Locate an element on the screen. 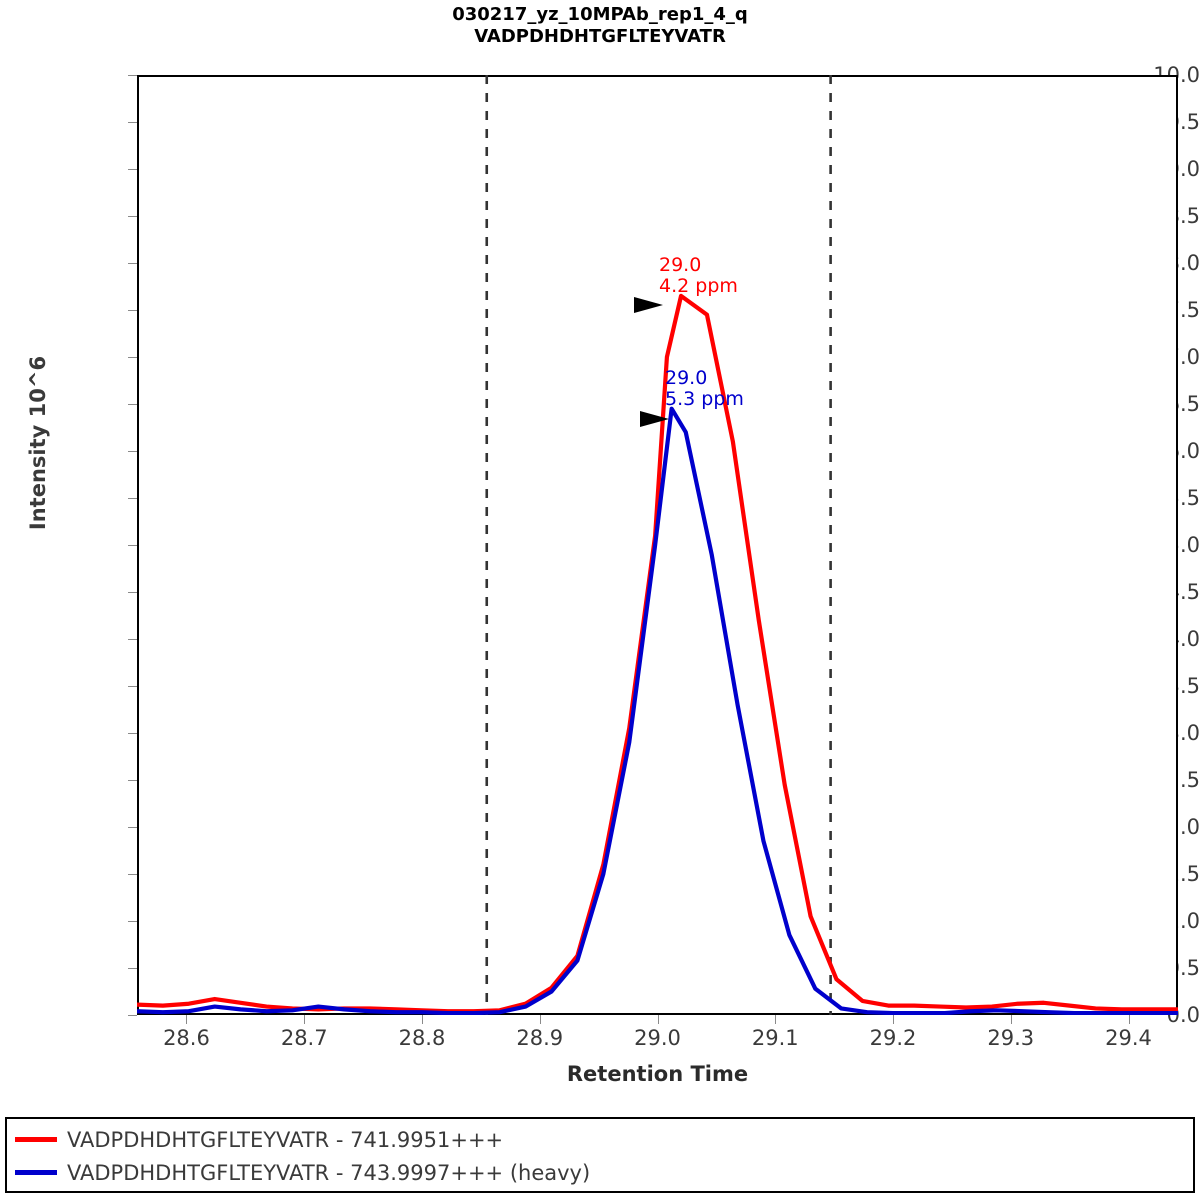  x-axis-tick-label: 29.2 is located at coordinates (893, 1038).